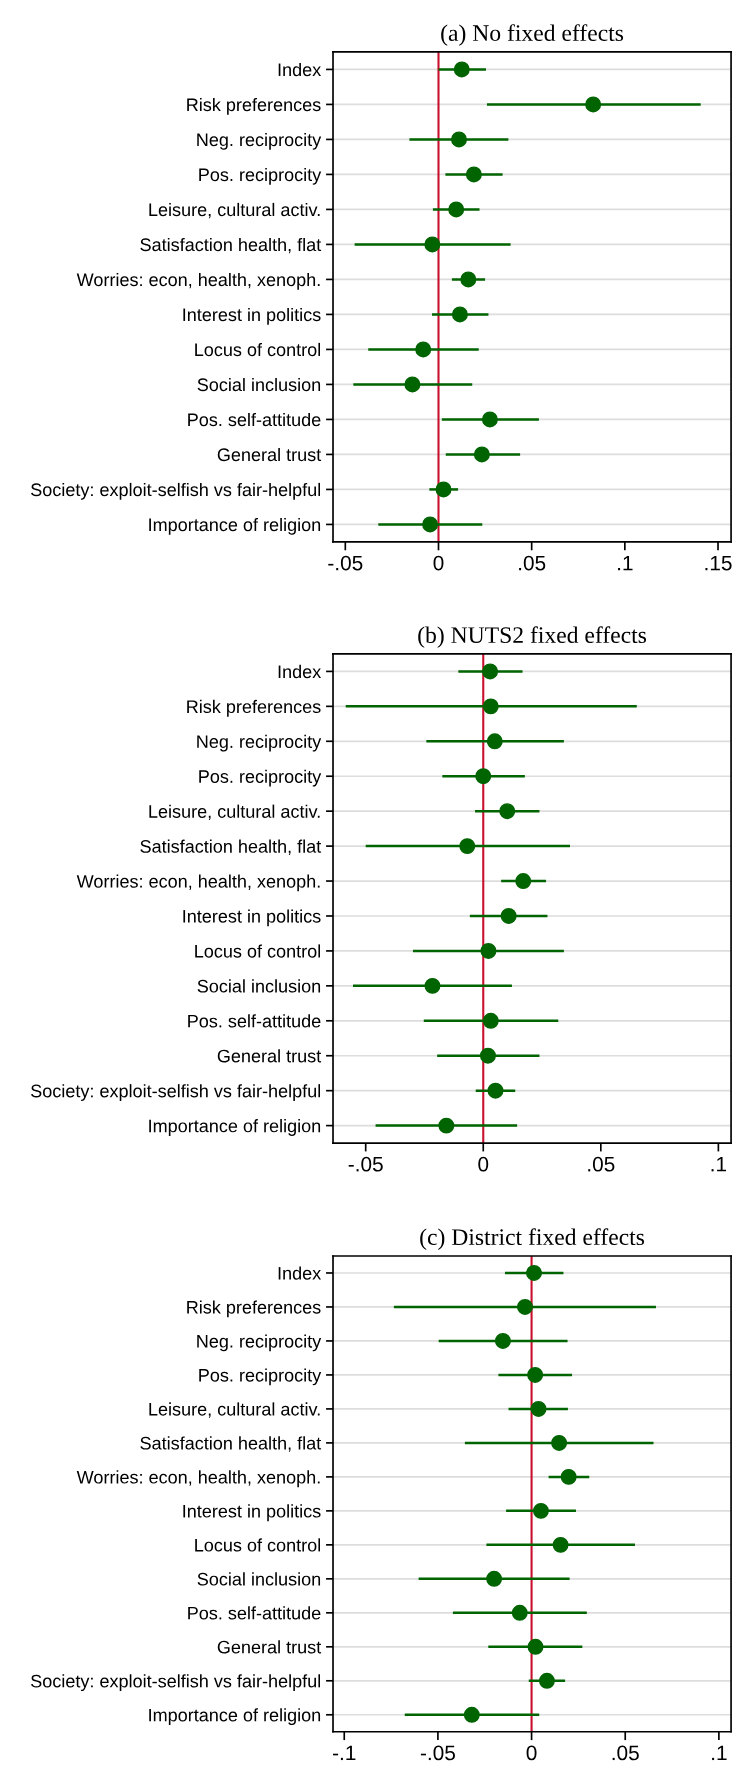 Image resolution: width=734 pixels, height=1778 pixels. What do you see at coordinates (532, 35) in the screenshot?
I see `chart-title: (a) No fixed effects` at bounding box center [532, 35].